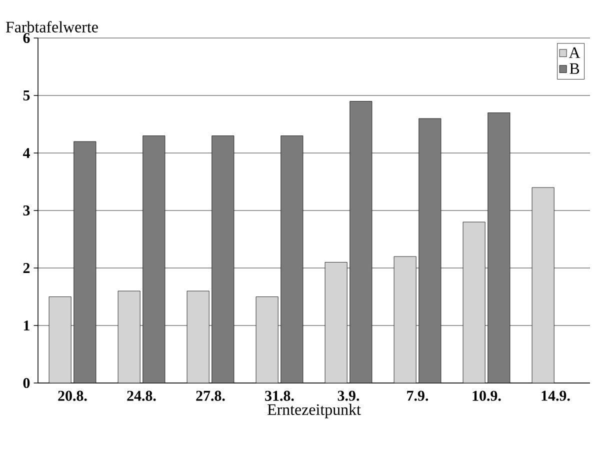  What do you see at coordinates (279, 395) in the screenshot?
I see `x-tick-label: 31.8.` at bounding box center [279, 395].